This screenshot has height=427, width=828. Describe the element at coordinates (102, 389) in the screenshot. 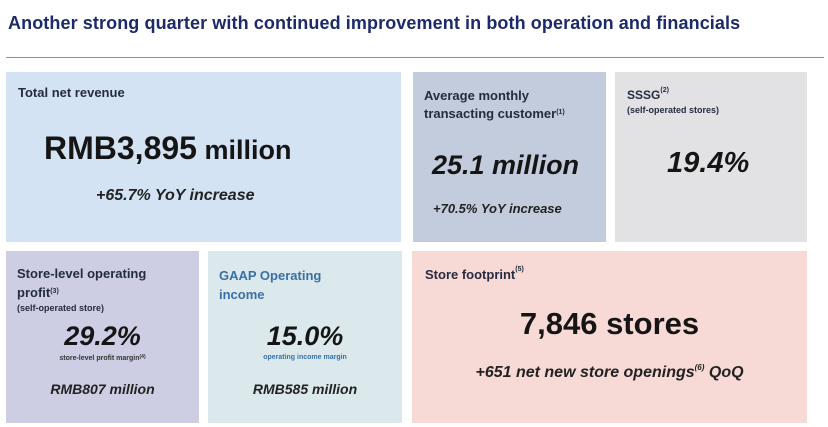

I see `store-profit-amount: RMB807 million` at that location.